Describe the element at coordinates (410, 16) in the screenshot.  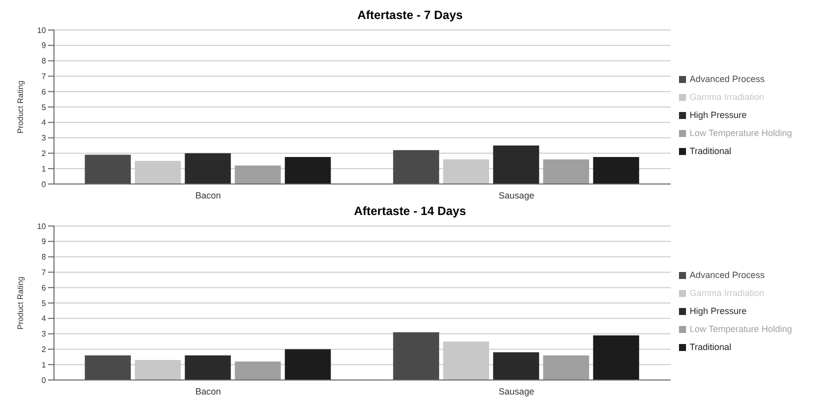
I see `chart-title: Aftertaste - 7 Days` at that location.